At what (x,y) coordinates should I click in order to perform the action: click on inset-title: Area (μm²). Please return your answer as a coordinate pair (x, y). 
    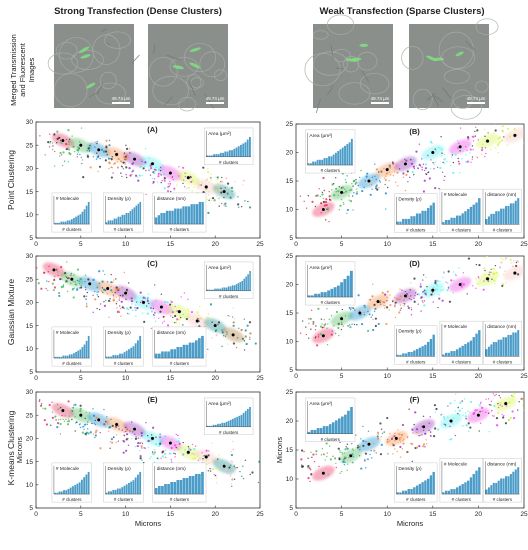
    Looking at the image, I should click on (320, 268).